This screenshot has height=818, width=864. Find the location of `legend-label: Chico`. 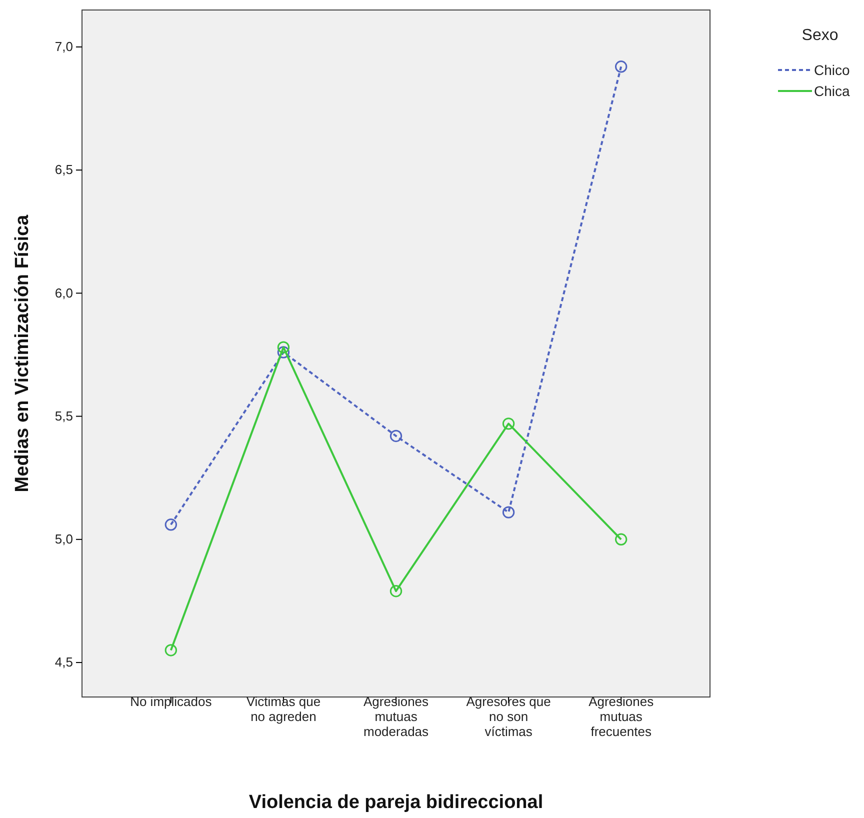

legend-label: Chico is located at coordinates (832, 70).